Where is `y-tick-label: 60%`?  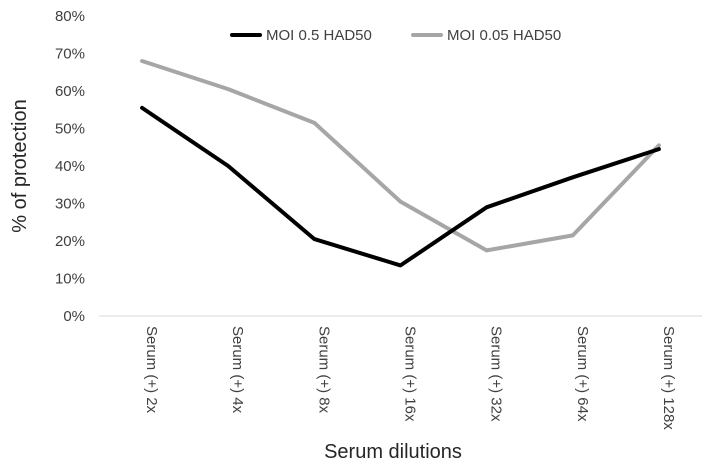
y-tick-label: 60% is located at coordinates (70, 91).